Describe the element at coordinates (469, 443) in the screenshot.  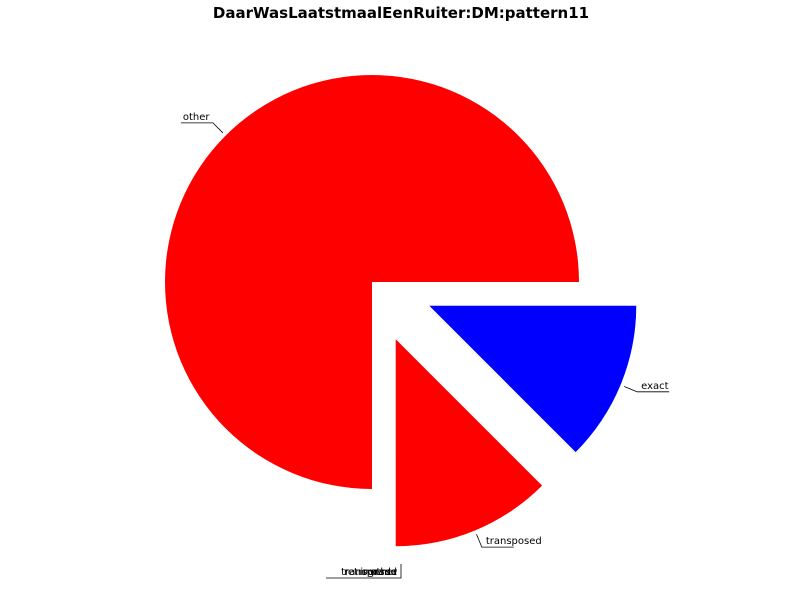
I see `pie-slice-transposed` at that location.